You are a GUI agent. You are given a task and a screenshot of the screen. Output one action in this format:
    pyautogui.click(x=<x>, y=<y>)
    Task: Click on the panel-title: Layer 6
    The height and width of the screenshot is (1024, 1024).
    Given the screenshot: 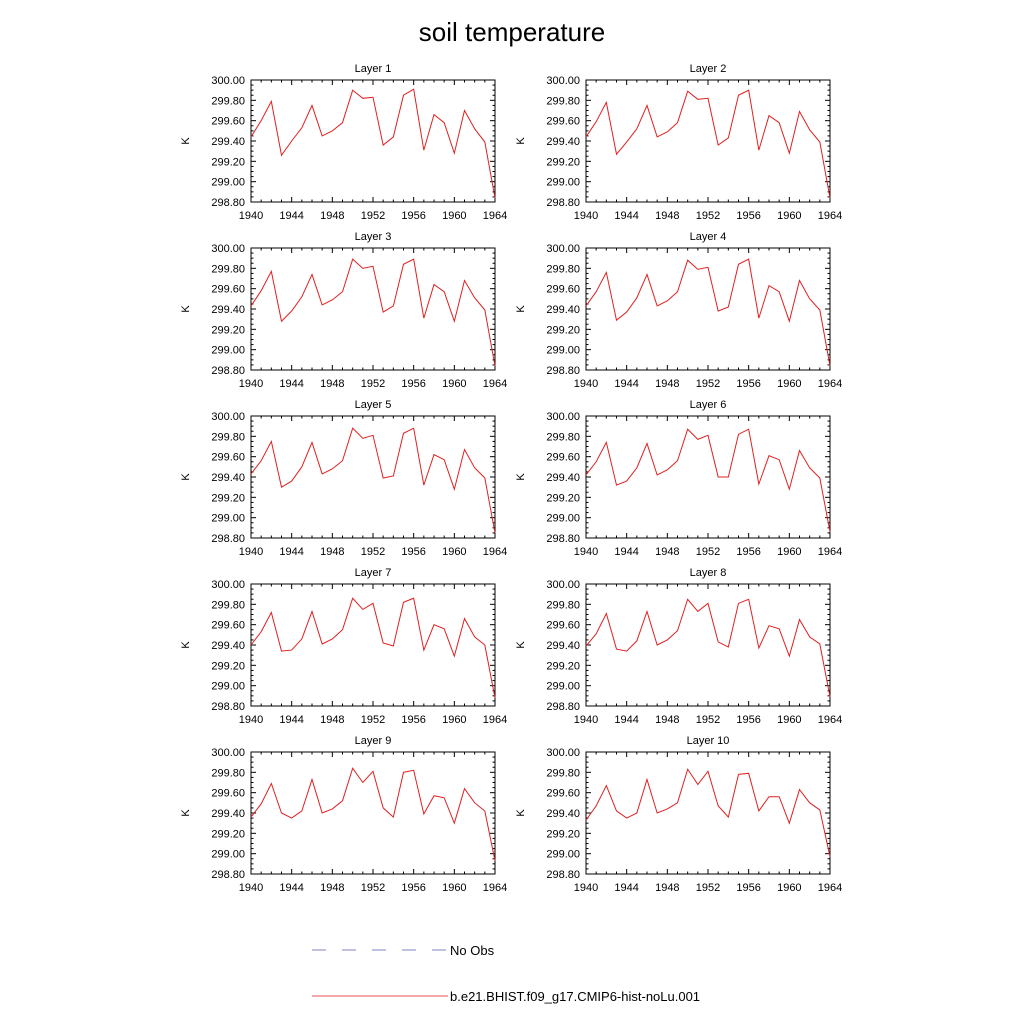 What is the action you would take?
    pyautogui.click(x=708, y=405)
    